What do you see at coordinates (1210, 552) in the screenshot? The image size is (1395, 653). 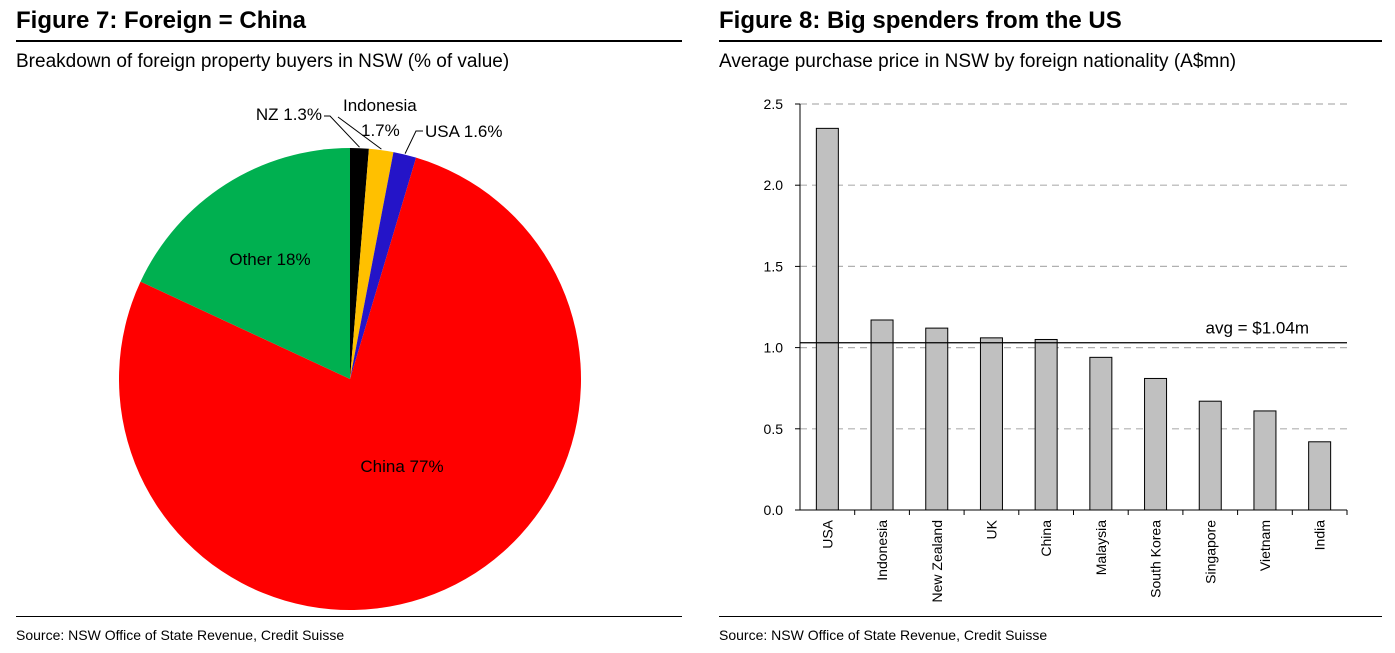 I see `xtick-label-singapore: Singapore` at bounding box center [1210, 552].